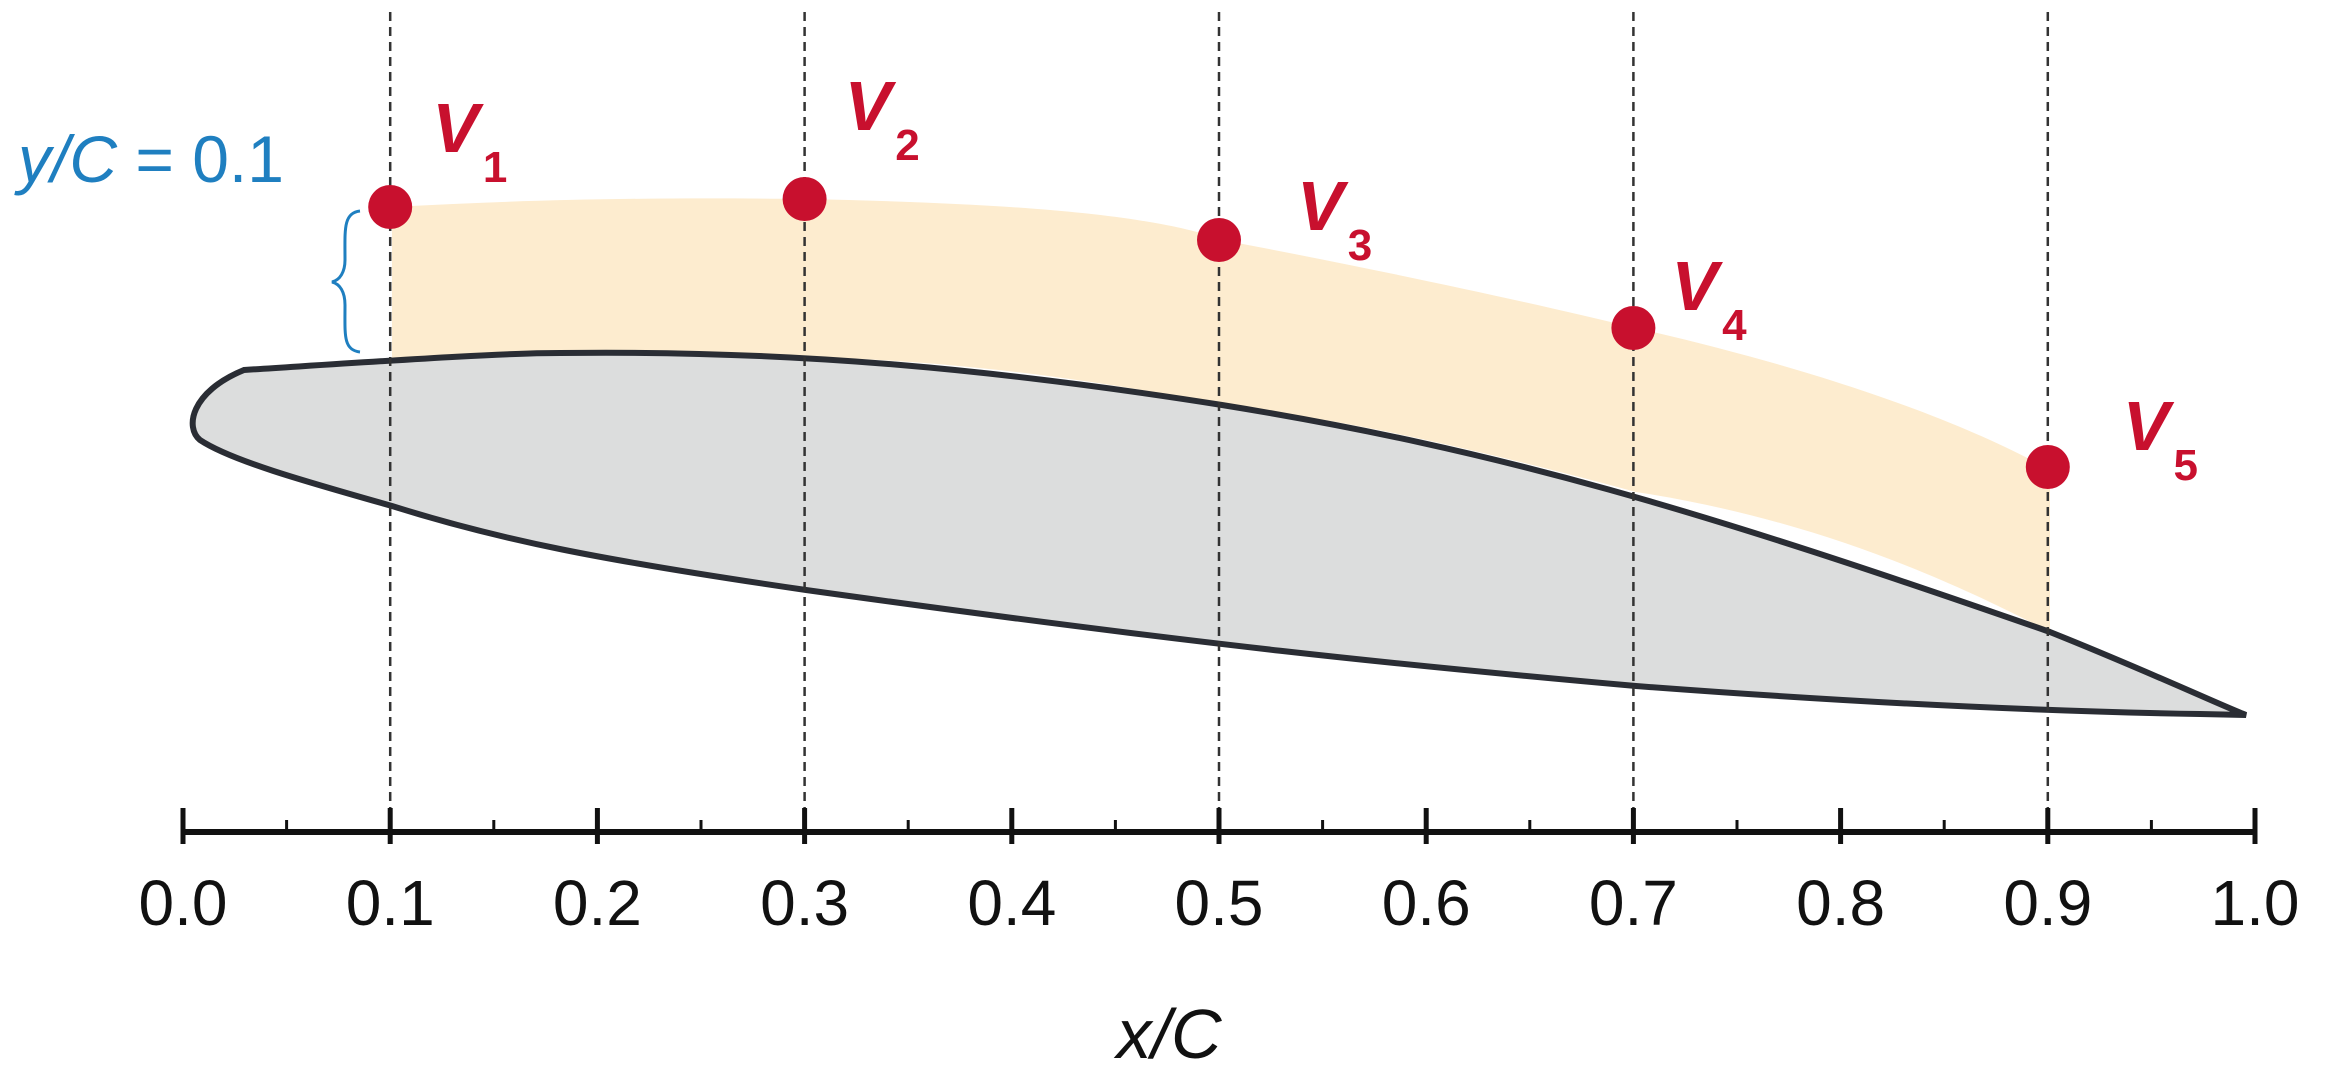 The width and height of the screenshot is (2338, 1080). What do you see at coordinates (907, 145) in the screenshot?
I see `point-label-subscript: 2` at bounding box center [907, 145].